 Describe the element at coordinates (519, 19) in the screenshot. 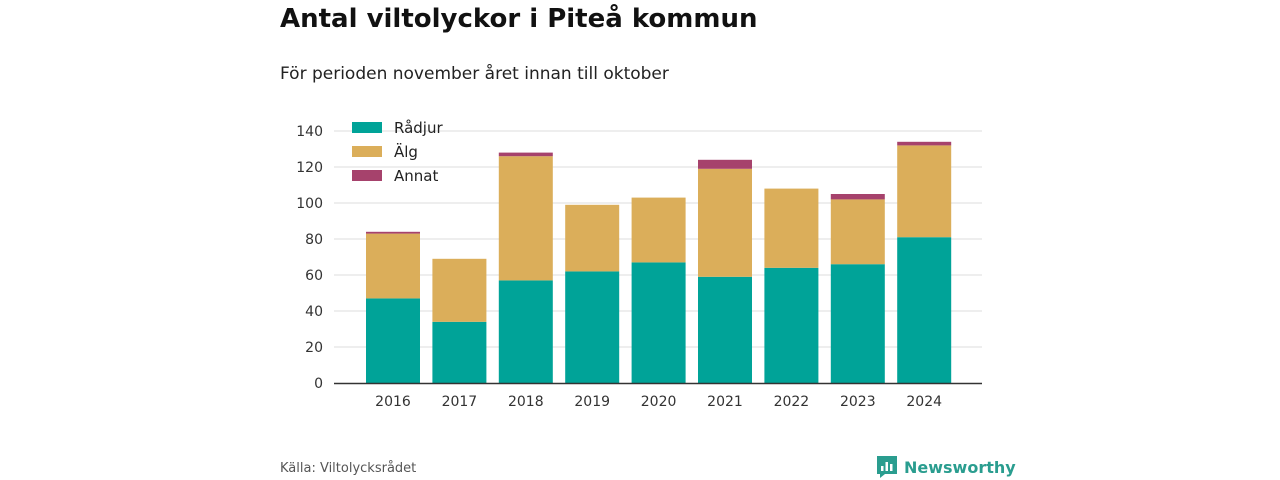

I see `chart-title: Antal viltolyckor i Piteå kommun` at that location.